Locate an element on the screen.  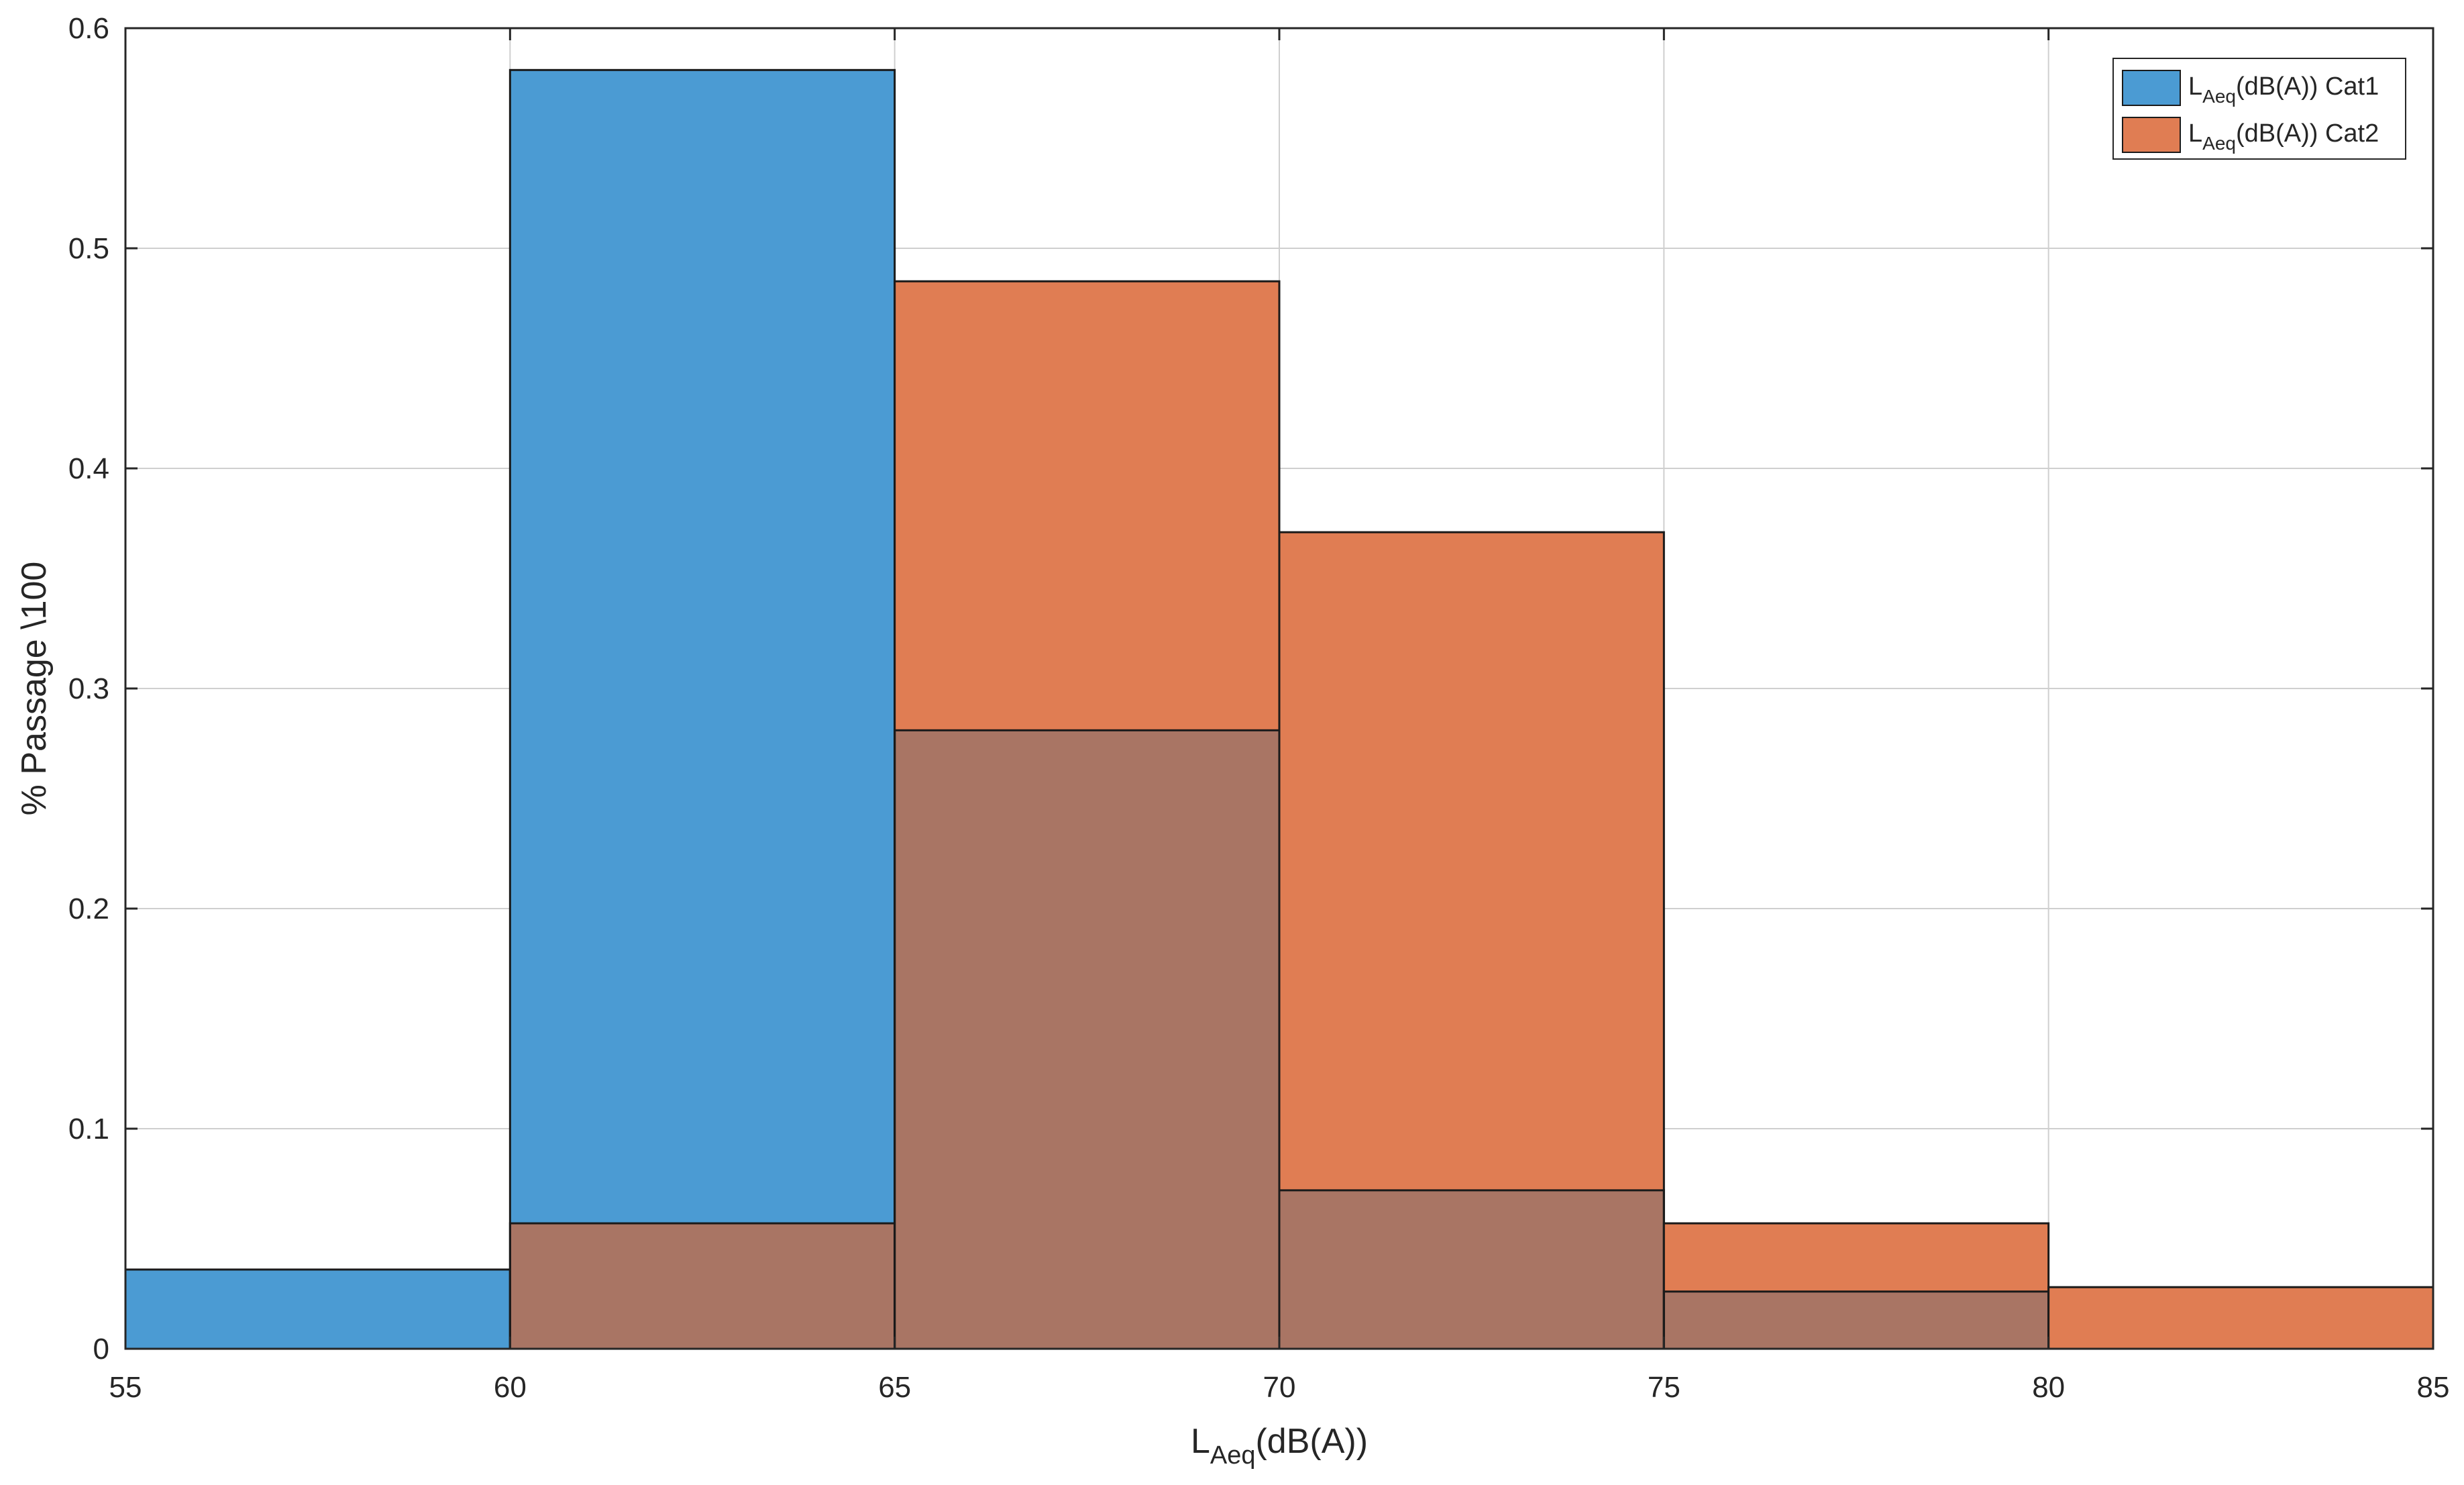
x-tick-label: 75 is located at coordinates (1664, 1387).